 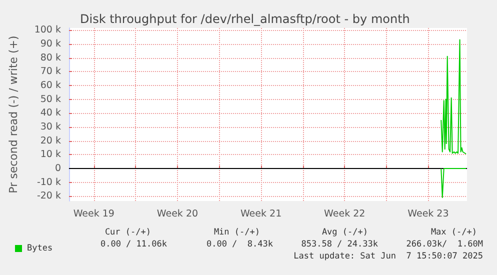 What do you see at coordinates (388, 257) in the screenshot?
I see `text: Last update: Sat Jun 7 15:50:07 2025` at bounding box center [388, 257].